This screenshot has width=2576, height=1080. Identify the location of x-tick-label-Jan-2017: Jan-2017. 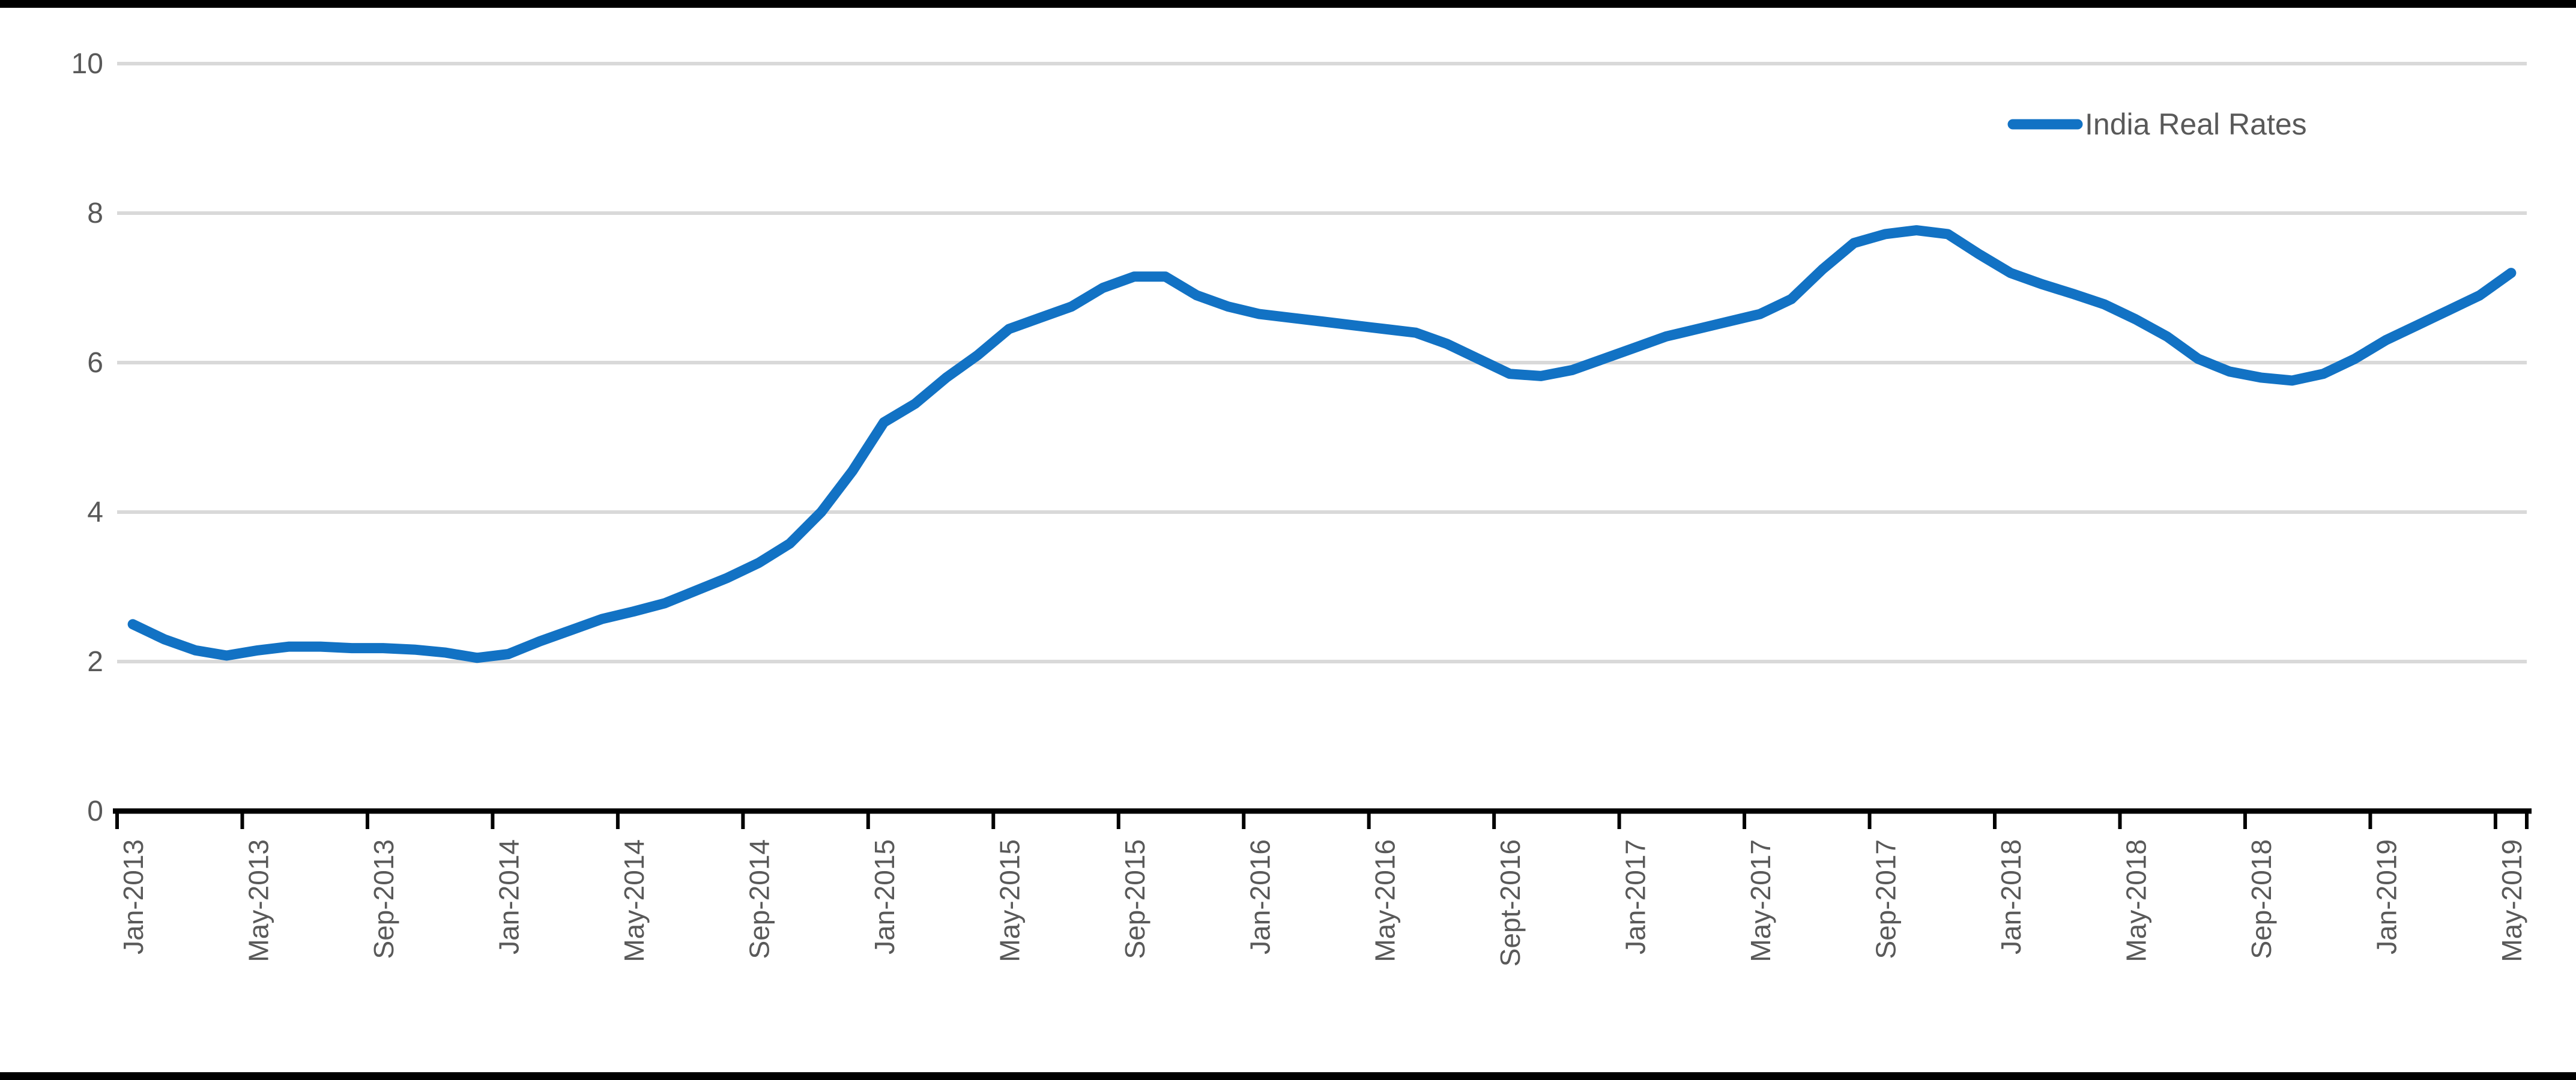
(1636, 897).